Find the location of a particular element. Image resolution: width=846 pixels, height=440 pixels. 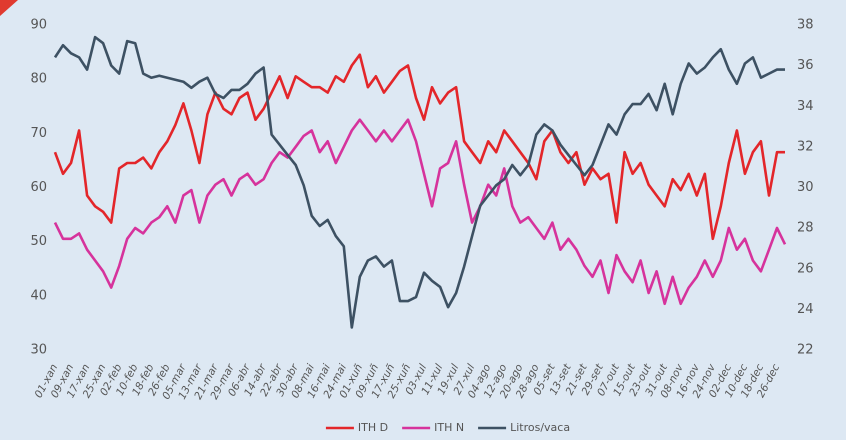

y2-tick-label: 38 is located at coordinates (805, 25).